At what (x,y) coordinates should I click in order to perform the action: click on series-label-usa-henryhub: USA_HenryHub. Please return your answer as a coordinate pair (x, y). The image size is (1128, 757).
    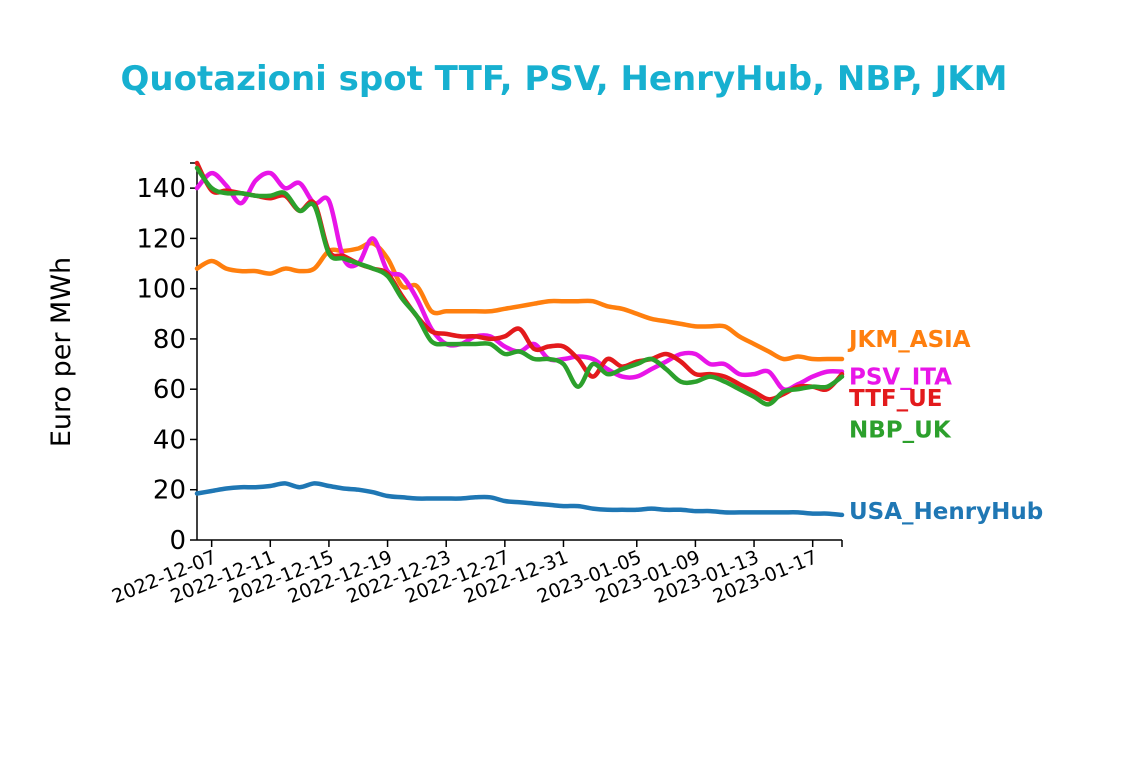
    Looking at the image, I should click on (946, 512).